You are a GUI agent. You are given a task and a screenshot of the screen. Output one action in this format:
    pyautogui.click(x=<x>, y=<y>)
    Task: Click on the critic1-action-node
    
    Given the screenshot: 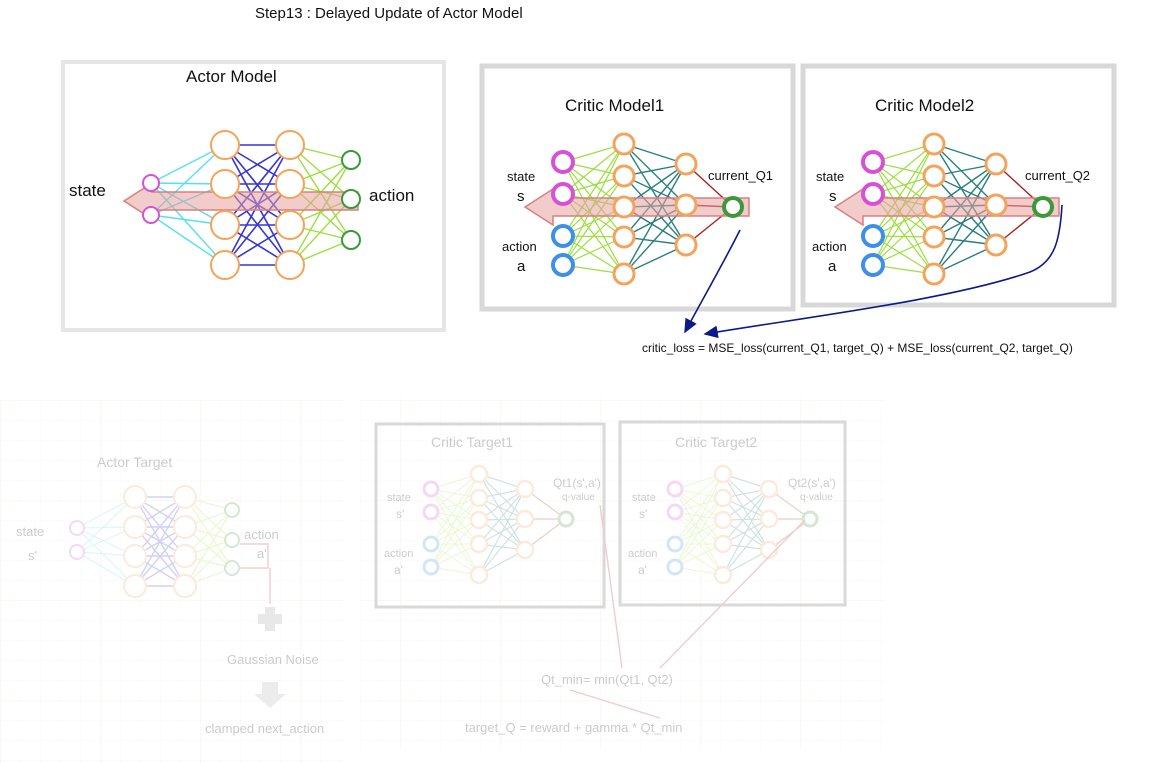 What is the action you would take?
    pyautogui.click(x=563, y=265)
    